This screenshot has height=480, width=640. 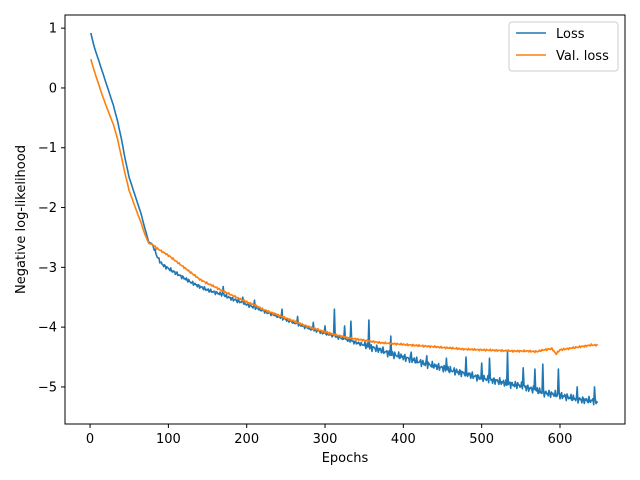 I want to click on y-tick-label: −5, so click(x=47, y=387).